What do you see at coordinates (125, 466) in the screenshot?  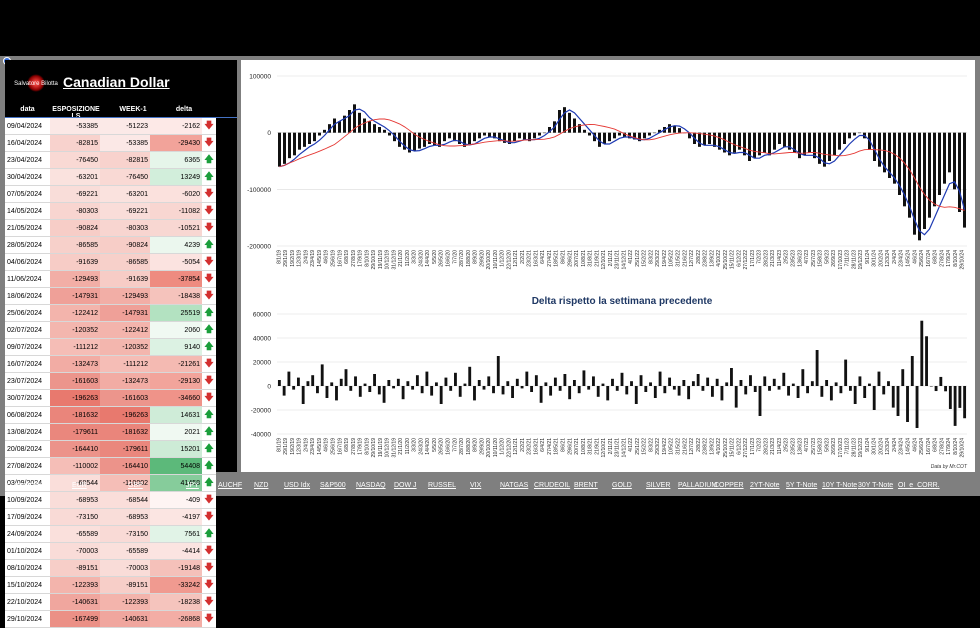 I see `cell-week1: -164410` at bounding box center [125, 466].